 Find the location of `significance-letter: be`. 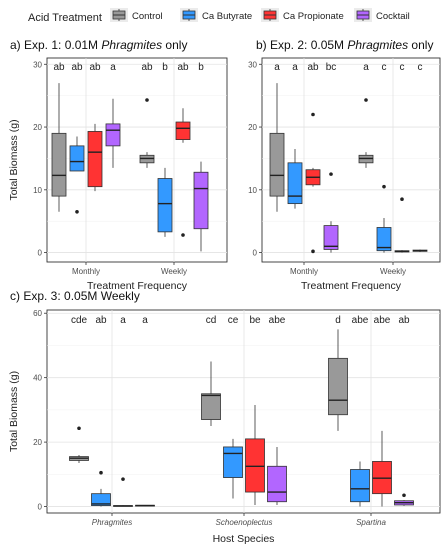

significance-letter: be is located at coordinates (255, 320).